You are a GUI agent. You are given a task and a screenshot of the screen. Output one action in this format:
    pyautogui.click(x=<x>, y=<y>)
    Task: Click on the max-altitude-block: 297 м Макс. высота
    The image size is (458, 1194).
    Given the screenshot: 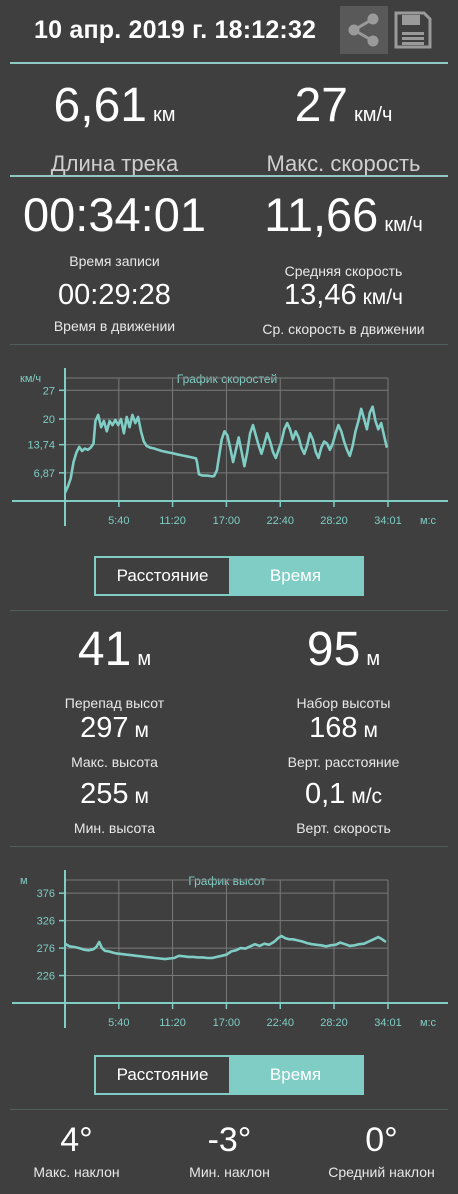 What is the action you would take?
    pyautogui.click(x=114, y=740)
    